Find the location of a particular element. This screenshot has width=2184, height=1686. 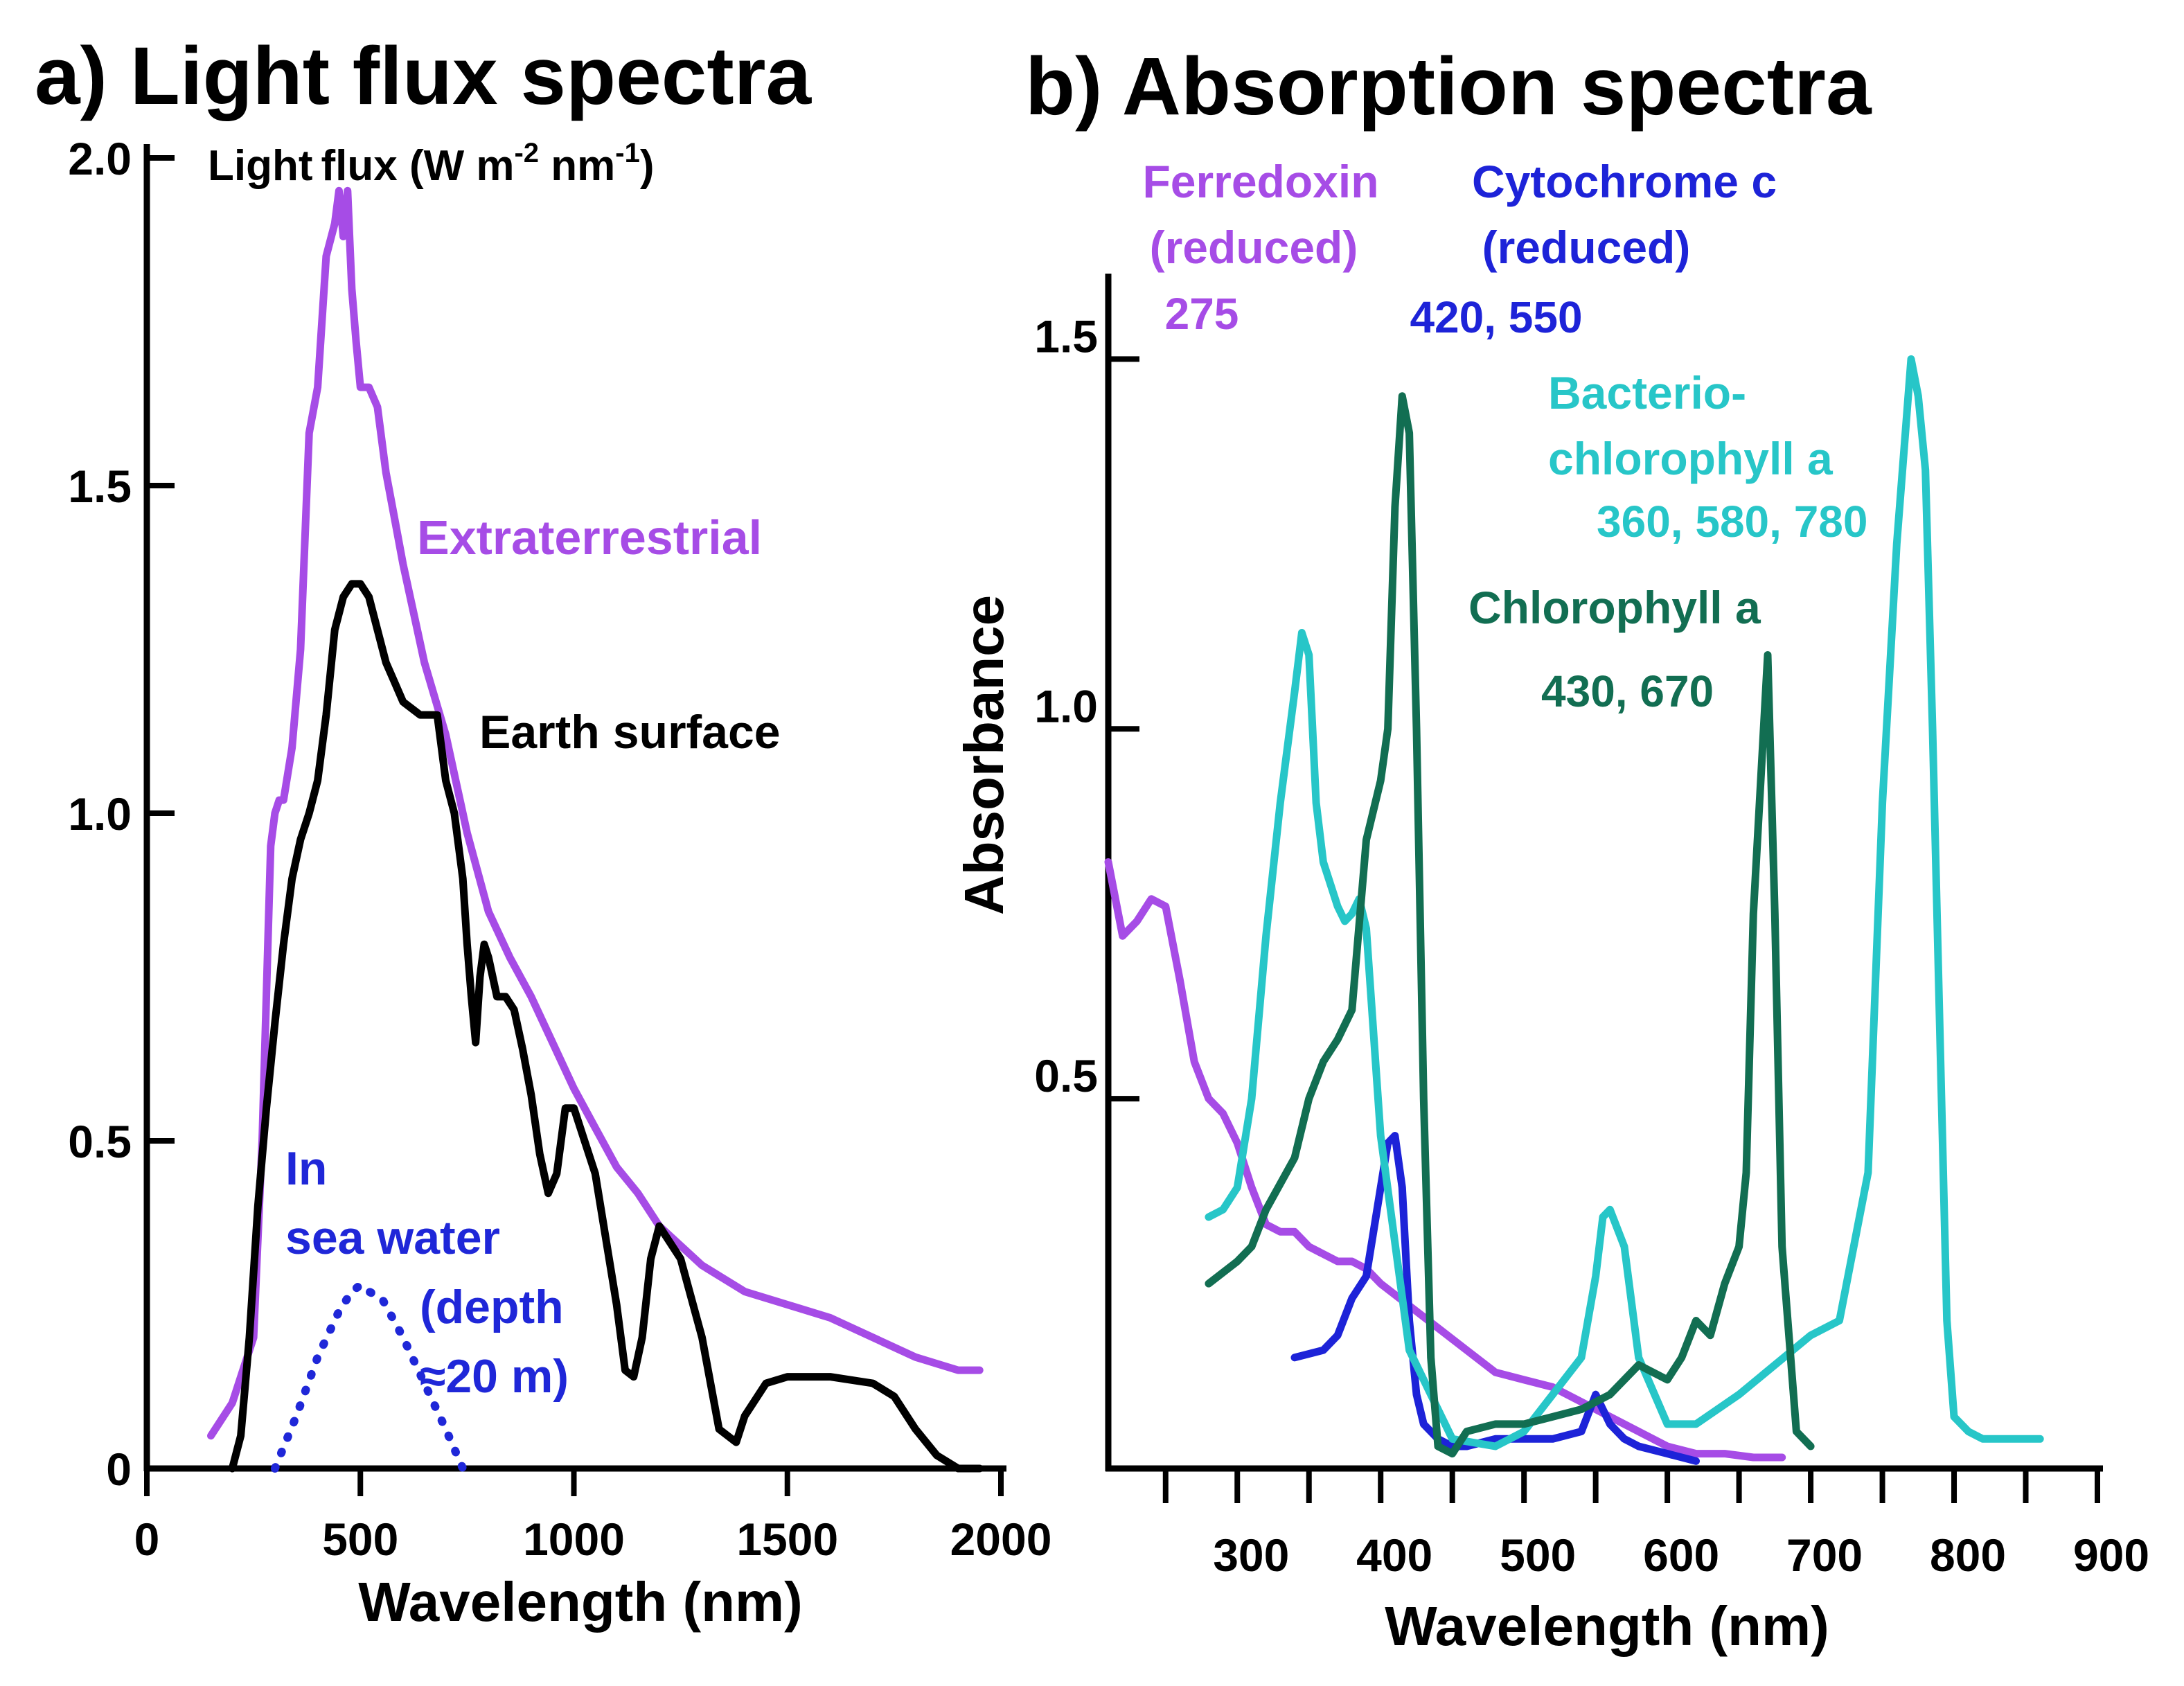

panel-b-series-ferredoxin-reduced is located at coordinates (1445, 1160).